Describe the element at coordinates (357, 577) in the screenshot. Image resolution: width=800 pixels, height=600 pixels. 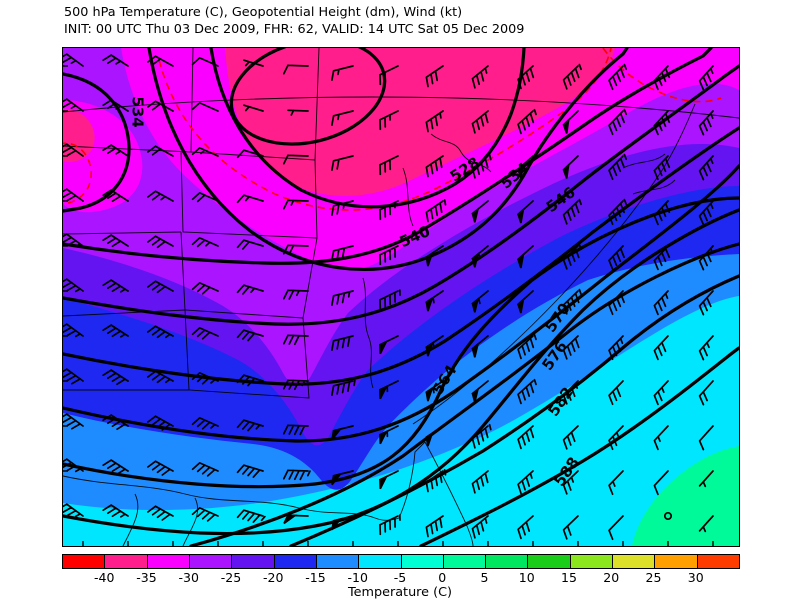
I see `colorbar-tick-label: -10` at that location.